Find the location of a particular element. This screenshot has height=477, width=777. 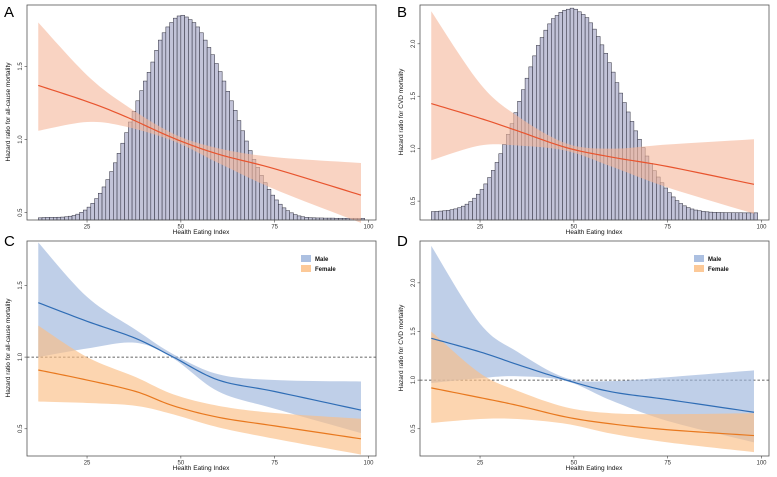

legend-swatch-female is located at coordinates (699, 268).